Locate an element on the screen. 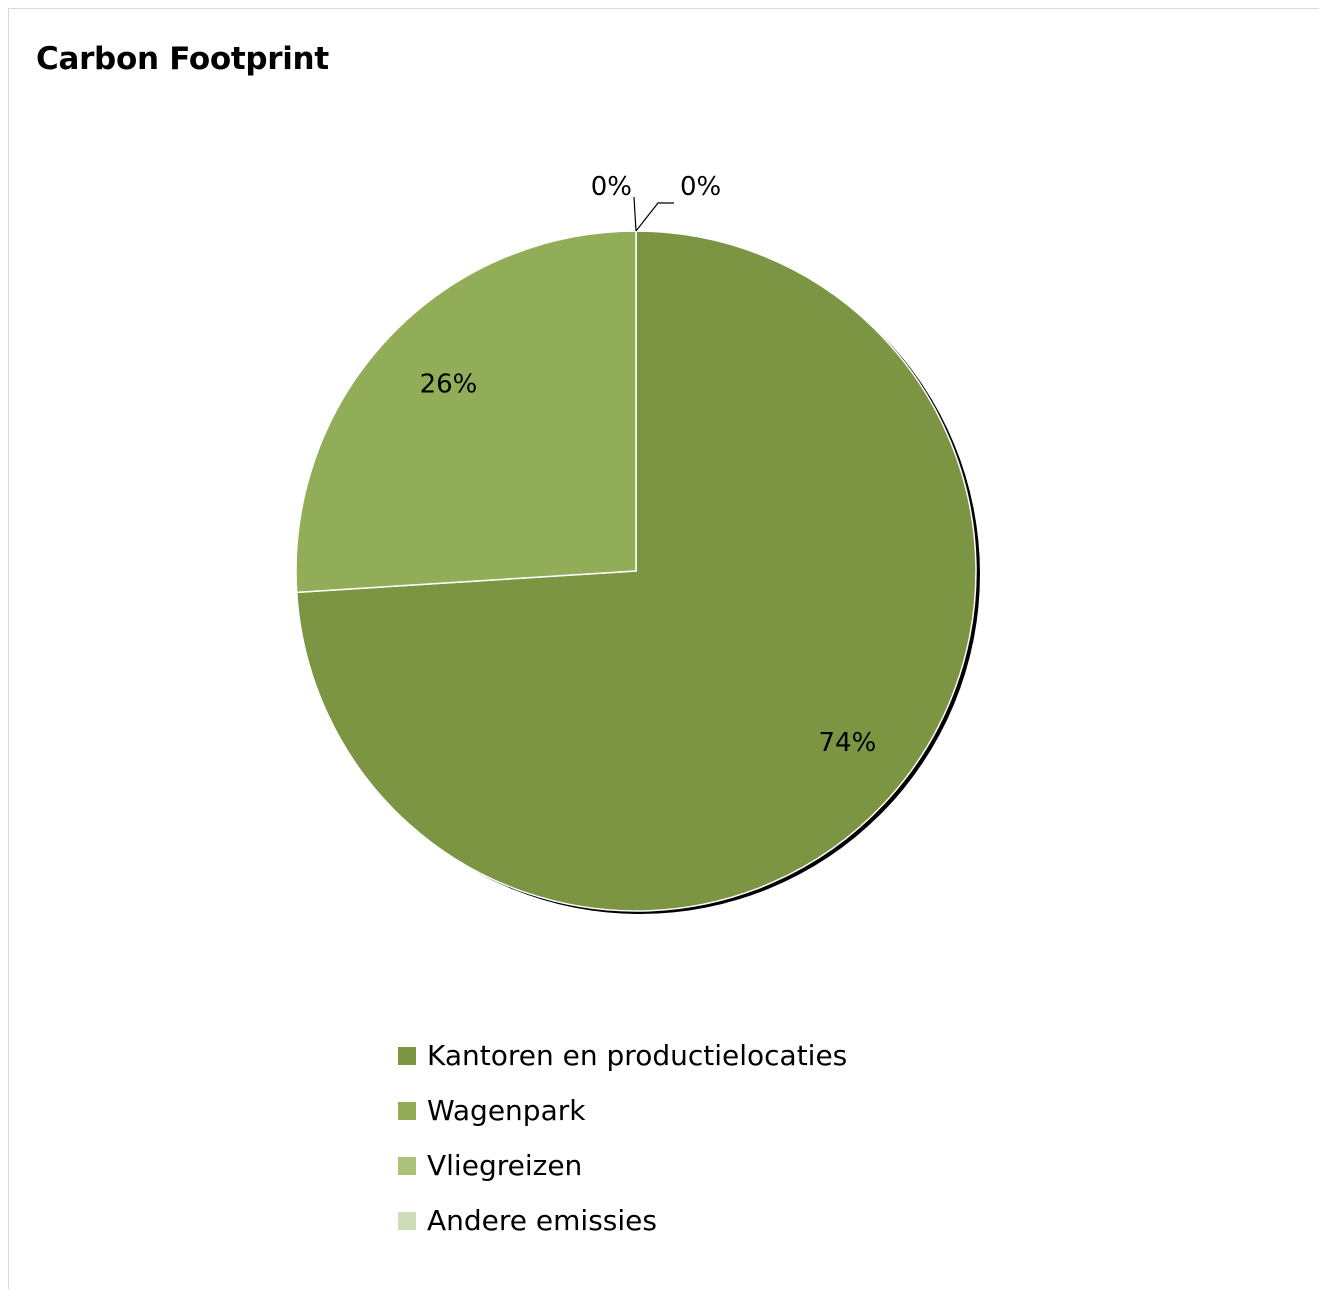 Image resolution: width=1319 pixels, height=1289 pixels. legend-label: Wagenpark is located at coordinates (506, 1110).